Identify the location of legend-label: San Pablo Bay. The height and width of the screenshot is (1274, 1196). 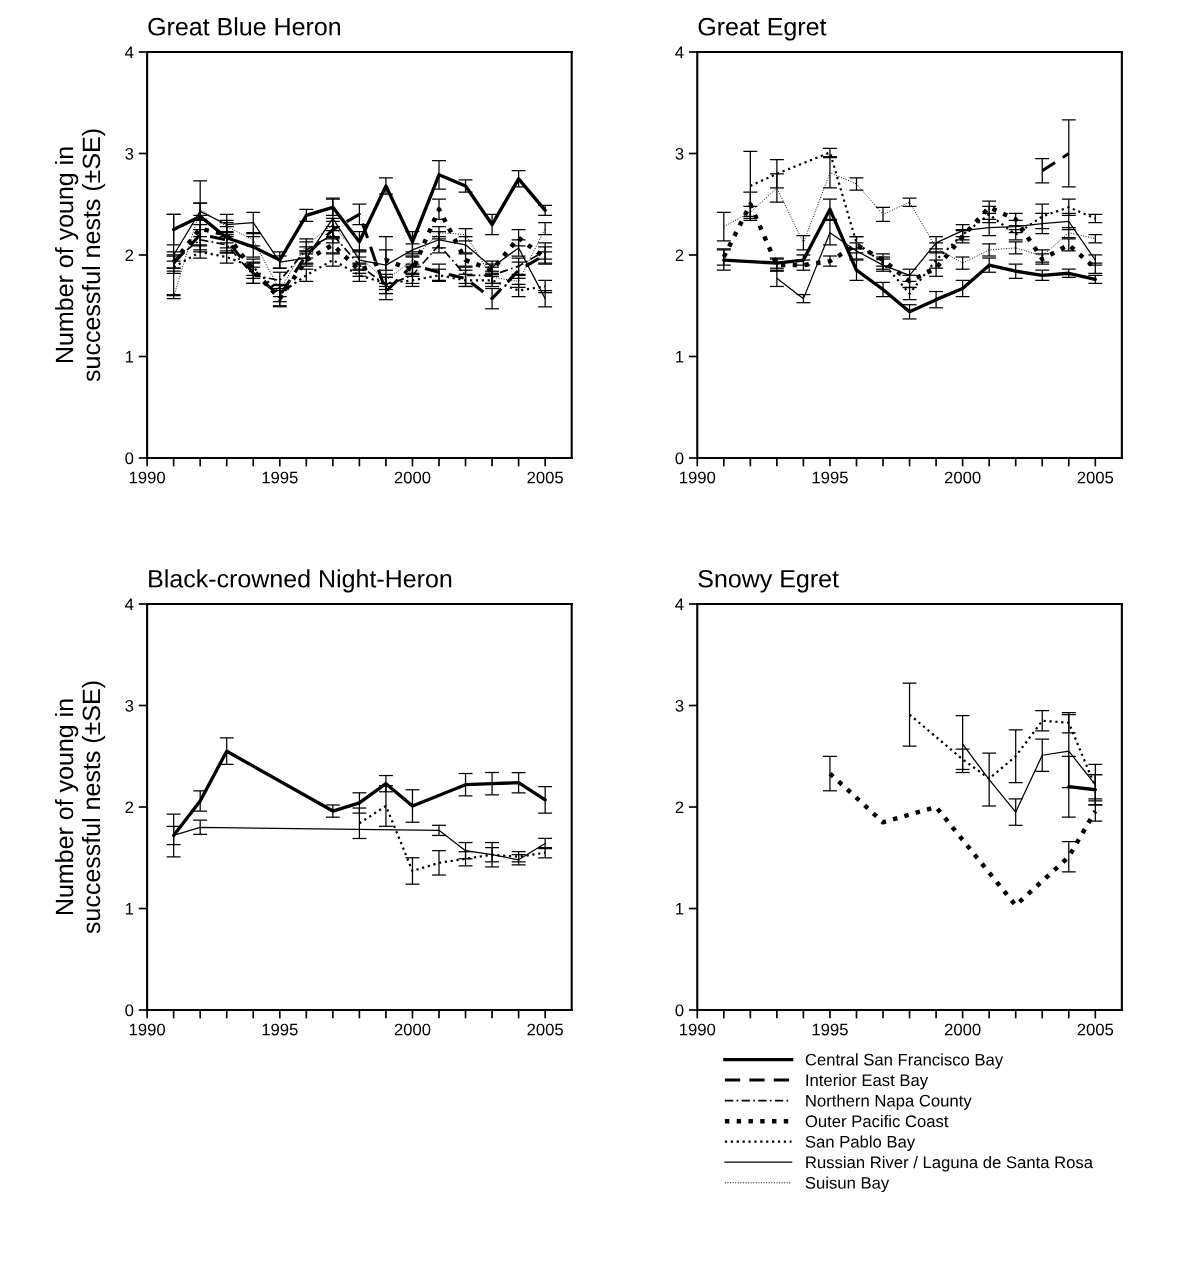
(860, 1143).